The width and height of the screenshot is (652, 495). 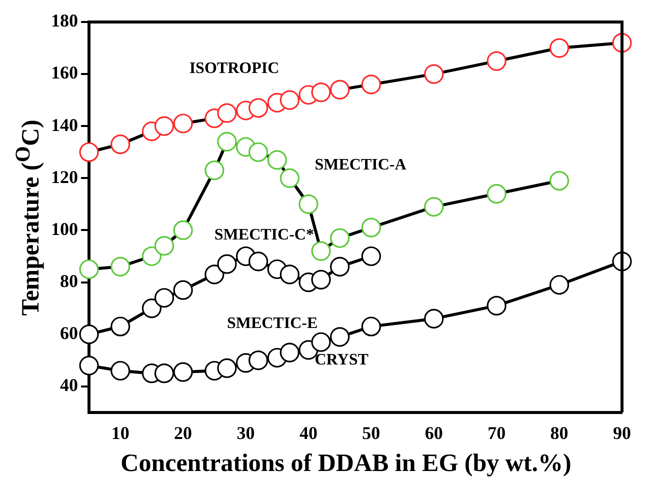 What do you see at coordinates (272, 323) in the screenshot?
I see `annotation: SMECTIC-E` at bounding box center [272, 323].